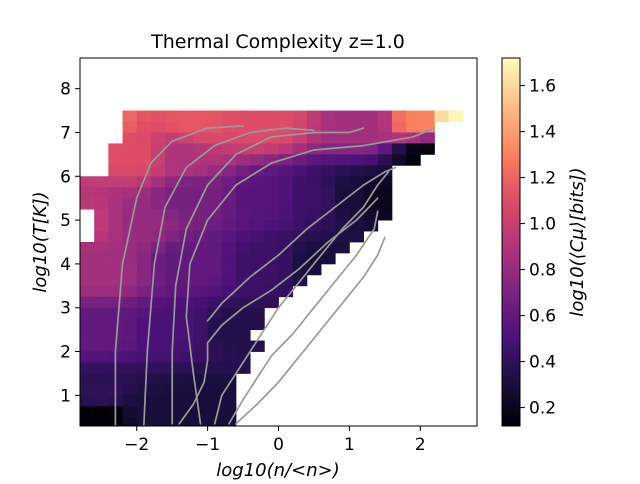 Image resolution: width=640 pixels, height=484 pixels. What do you see at coordinates (301, 298) in the screenshot?
I see `contour-line` at bounding box center [301, 298].